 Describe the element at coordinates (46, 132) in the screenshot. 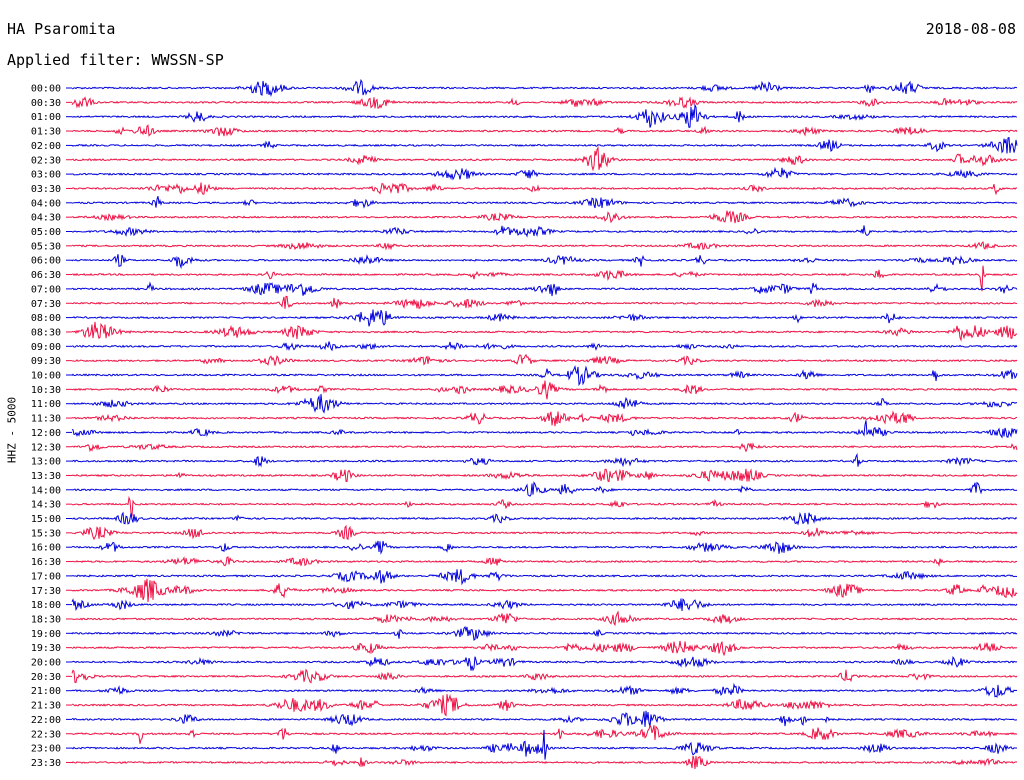

I see `row-label: 01:30` at that location.